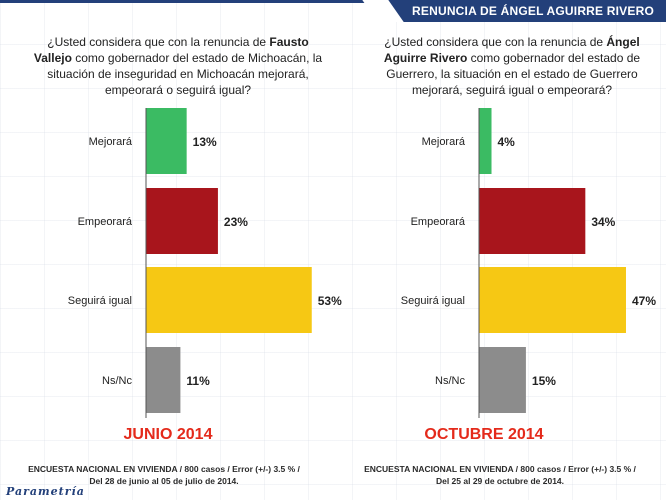 The image size is (666, 500). Describe the element at coordinates (644, 301) in the screenshot. I see `value-label-seguira-igual: 47%` at that location.